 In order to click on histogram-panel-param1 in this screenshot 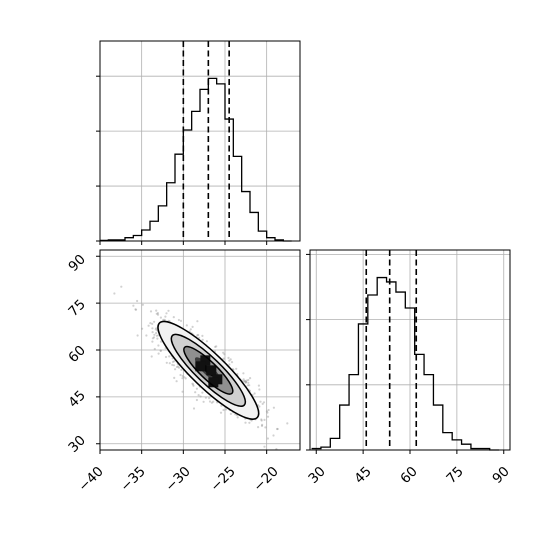, I will do `click(198, 142)`.